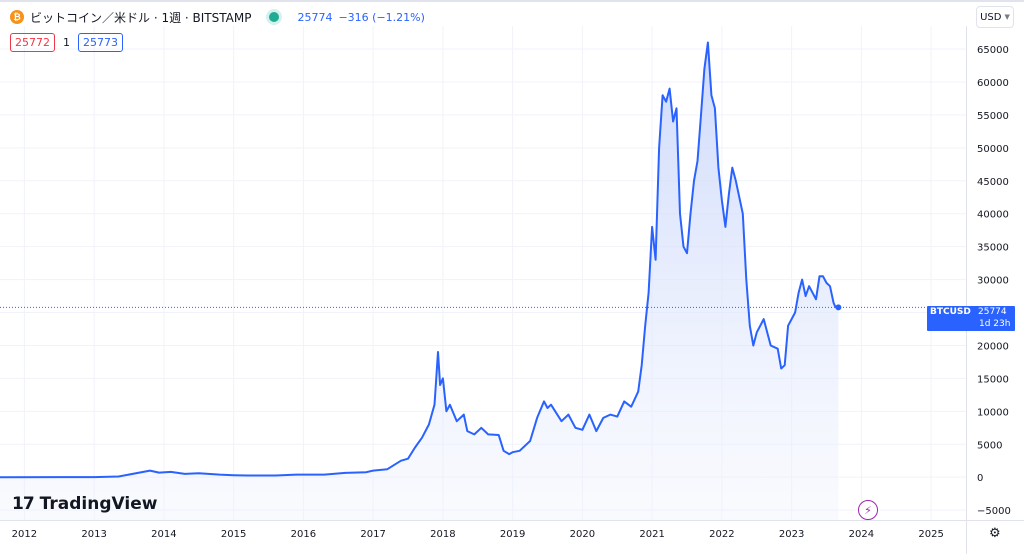 Image resolution: width=1024 pixels, height=554 pixels. Describe the element at coordinates (993, 346) in the screenshot. I see `y-tick-label: 20000` at that location.